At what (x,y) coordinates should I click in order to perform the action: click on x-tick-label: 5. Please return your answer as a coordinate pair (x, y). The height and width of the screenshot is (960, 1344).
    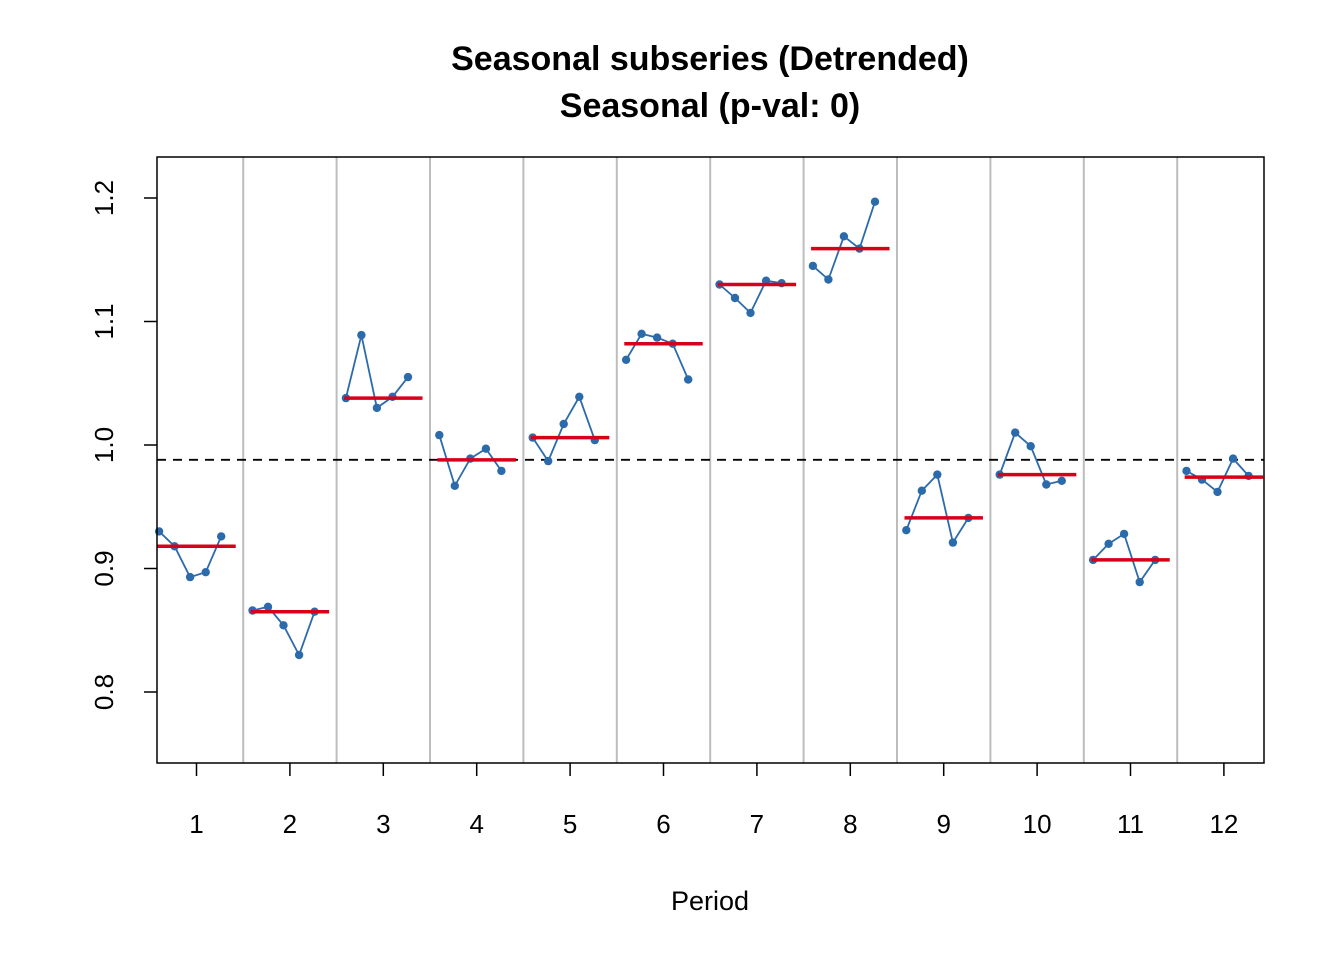
    Looking at the image, I should click on (570, 824).